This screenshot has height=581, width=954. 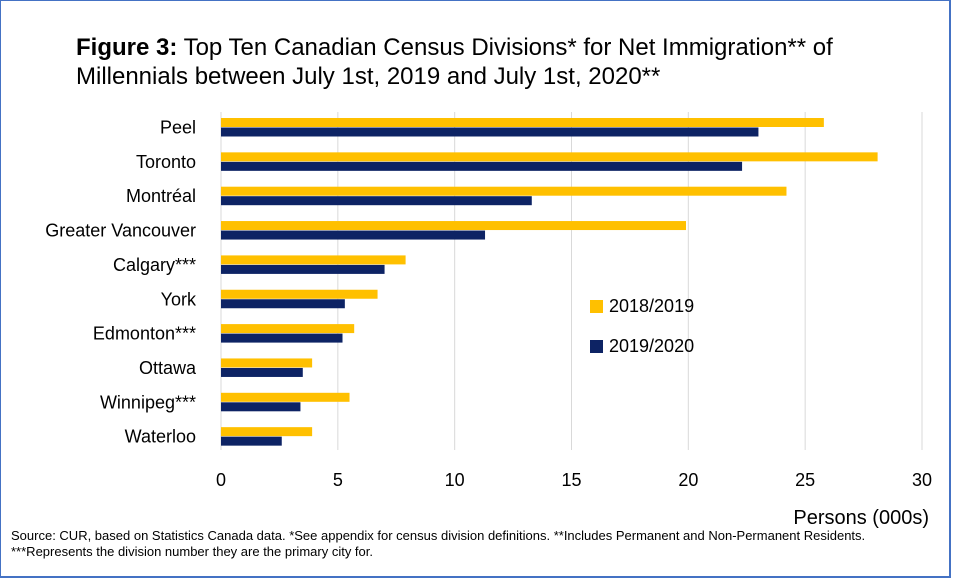 I want to click on x-axis-label: Persons (000s), so click(x=861, y=518).